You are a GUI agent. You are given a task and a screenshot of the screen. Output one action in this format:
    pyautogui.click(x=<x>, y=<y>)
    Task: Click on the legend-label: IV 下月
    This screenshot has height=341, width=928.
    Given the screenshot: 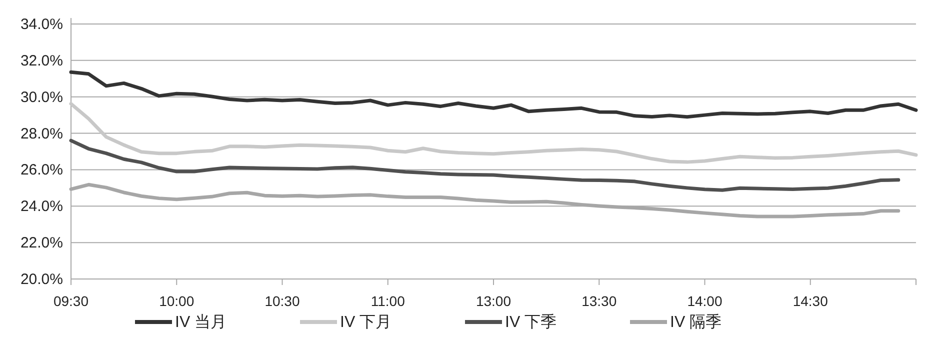 What is the action you would take?
    pyautogui.click(x=366, y=322)
    